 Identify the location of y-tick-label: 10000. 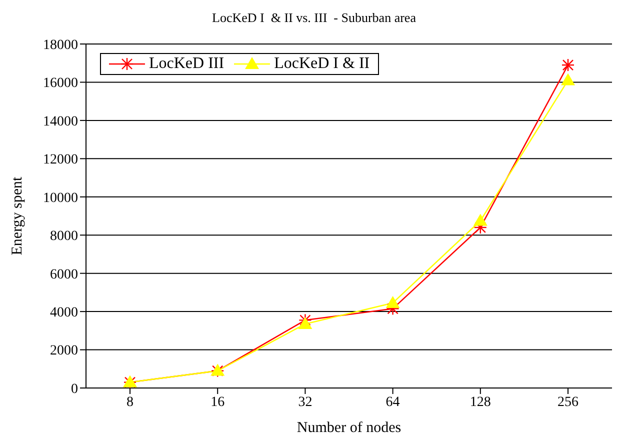
(60, 198).